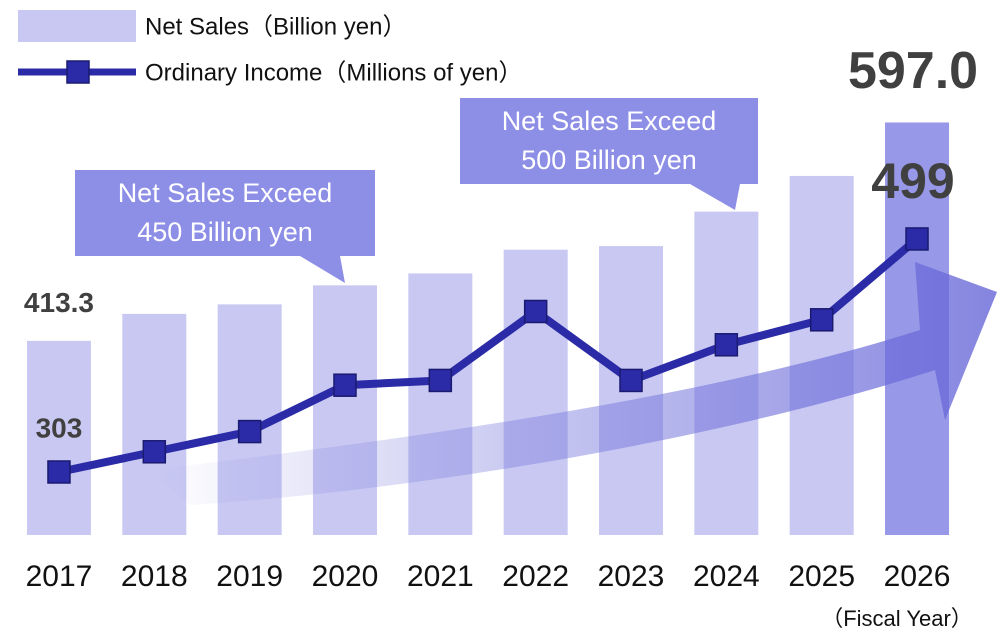 The image size is (997, 633). What do you see at coordinates (225, 232) in the screenshot?
I see `callout-text: 450 Billion yen` at bounding box center [225, 232].